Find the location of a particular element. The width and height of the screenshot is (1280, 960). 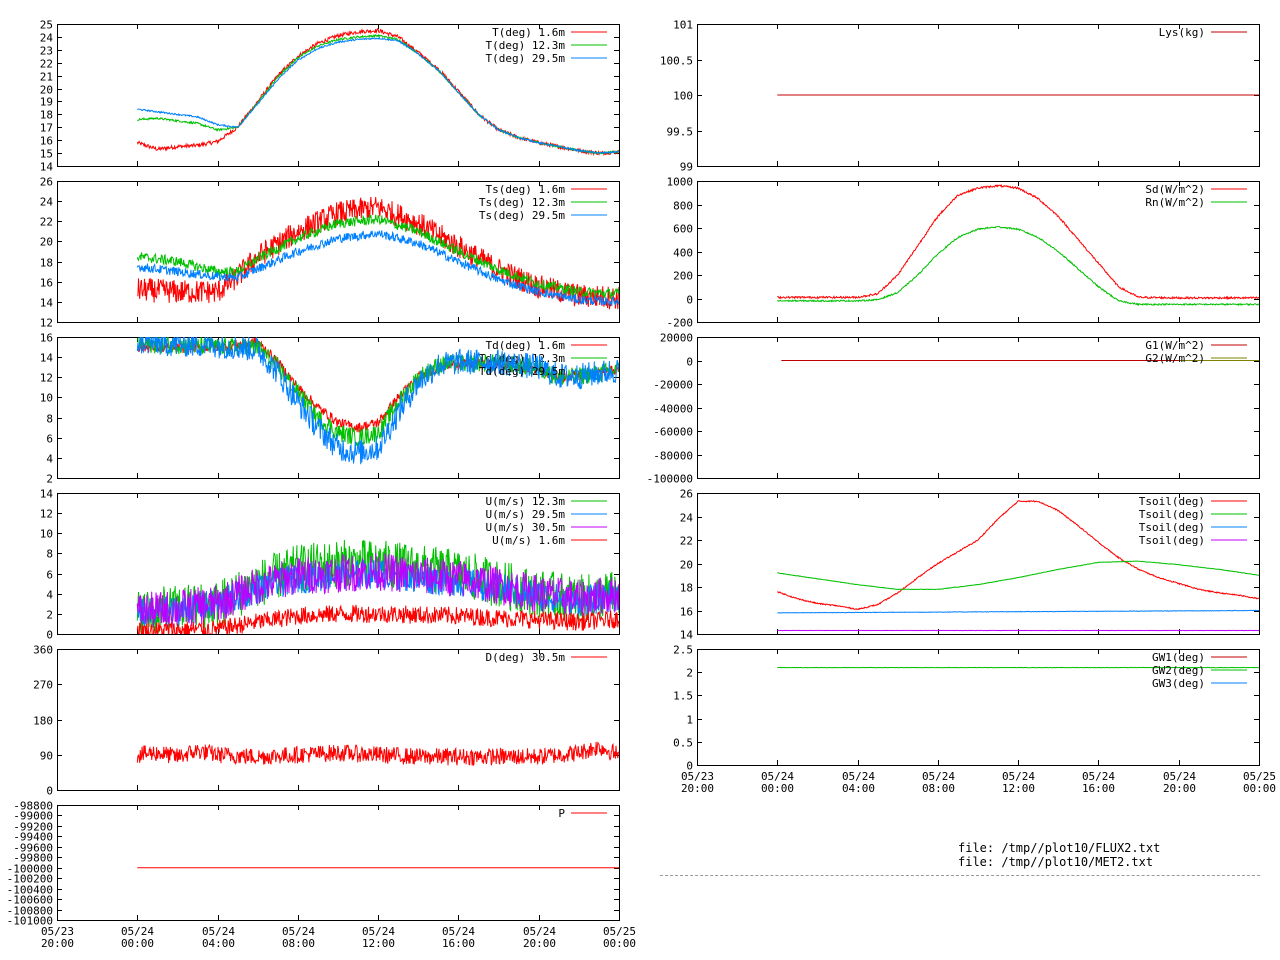

y-tick-label: -99800 is located at coordinates (33, 858).